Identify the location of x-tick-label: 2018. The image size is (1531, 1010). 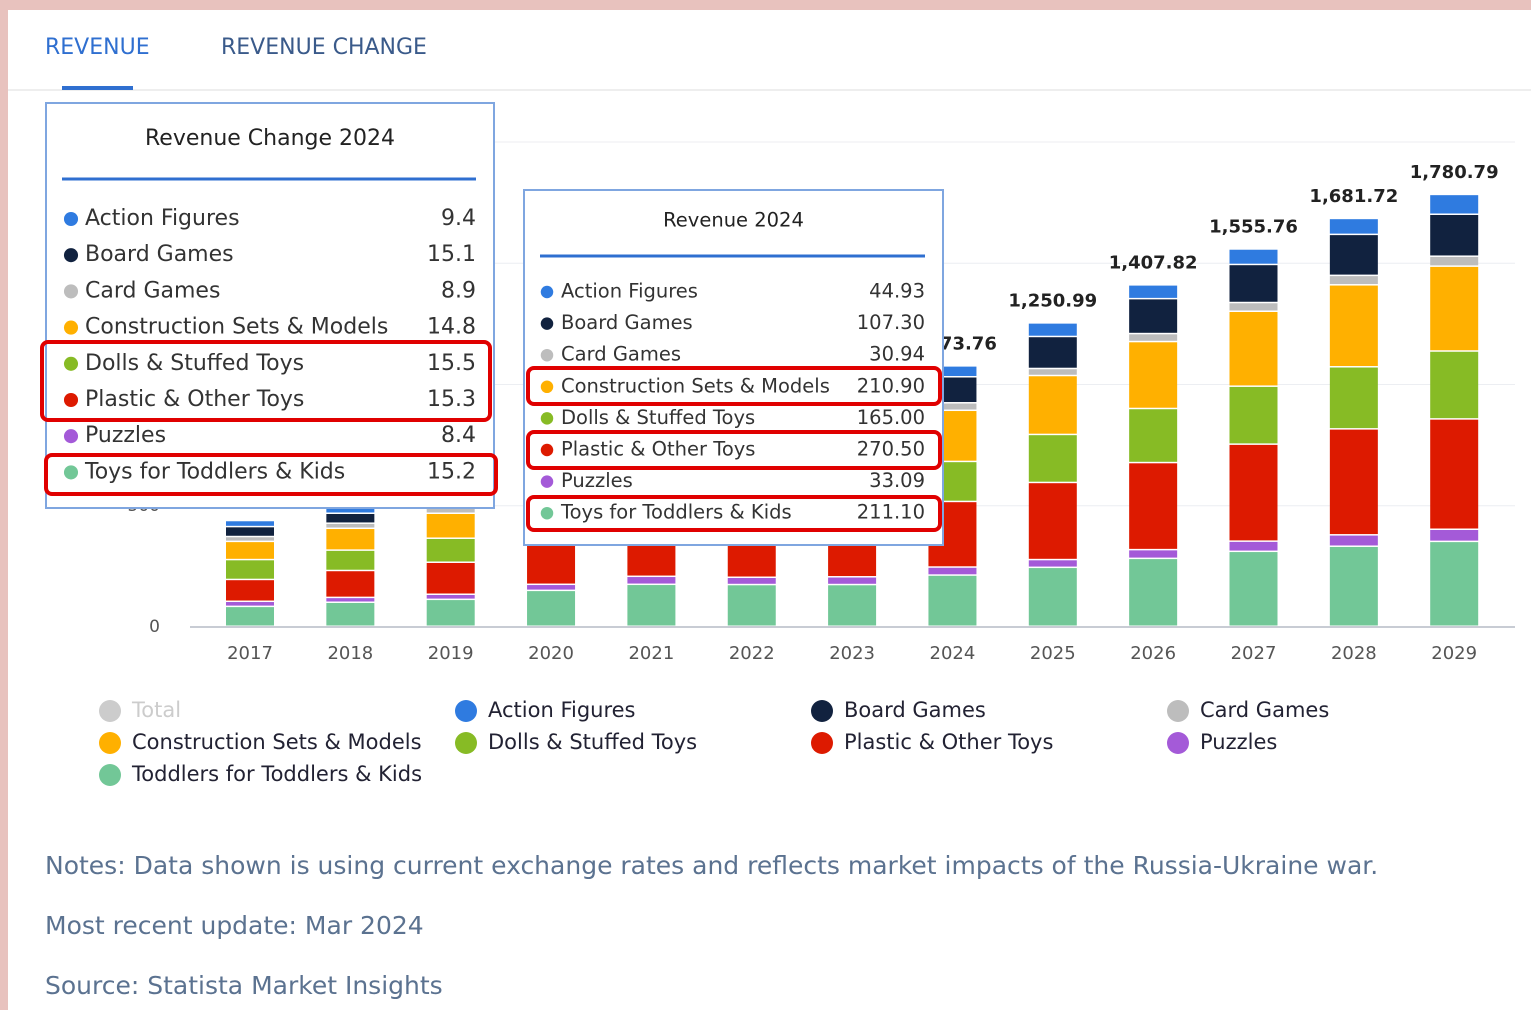
(350, 653).